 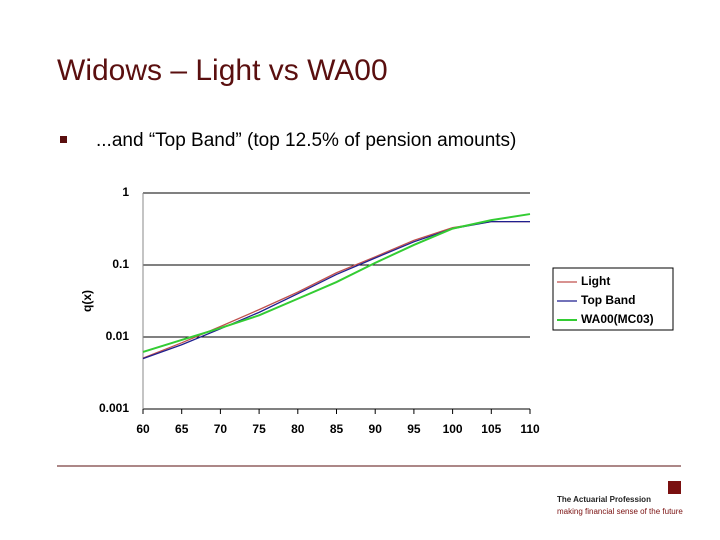 I want to click on y-tick-label: 0.01, so click(x=118, y=336).